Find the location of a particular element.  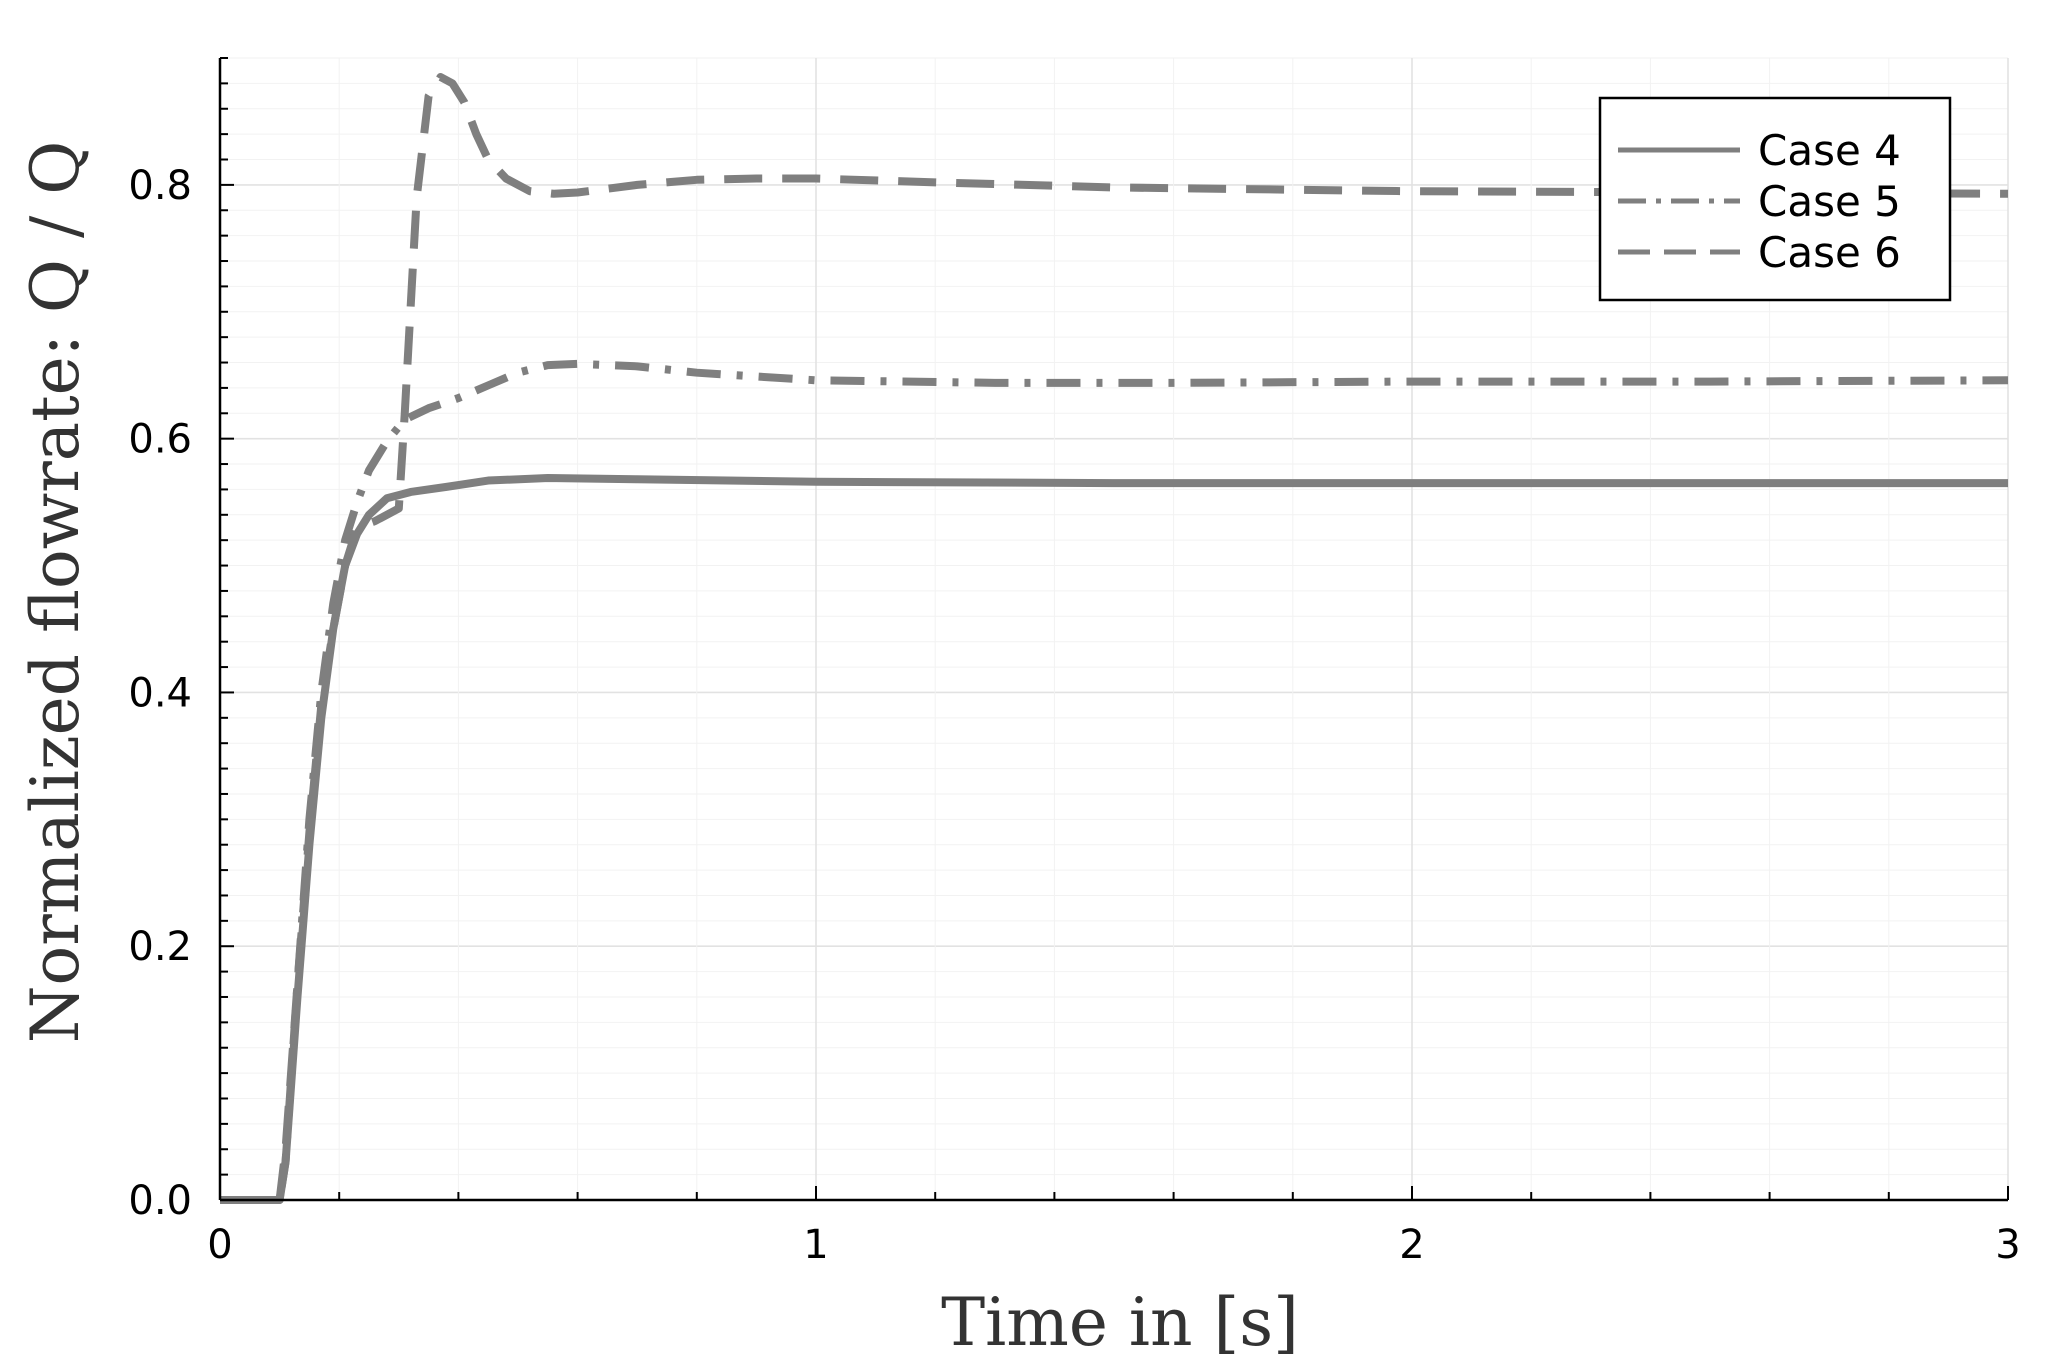

y-tick-label: 0.8 is located at coordinates (160, 186).